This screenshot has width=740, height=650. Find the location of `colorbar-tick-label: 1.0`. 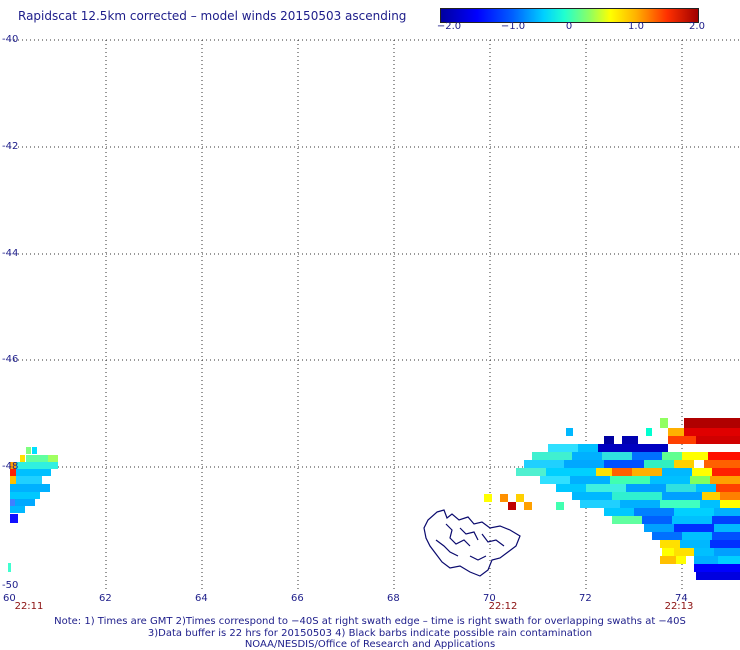

colorbar-tick-label: 1.0 is located at coordinates (636, 26).